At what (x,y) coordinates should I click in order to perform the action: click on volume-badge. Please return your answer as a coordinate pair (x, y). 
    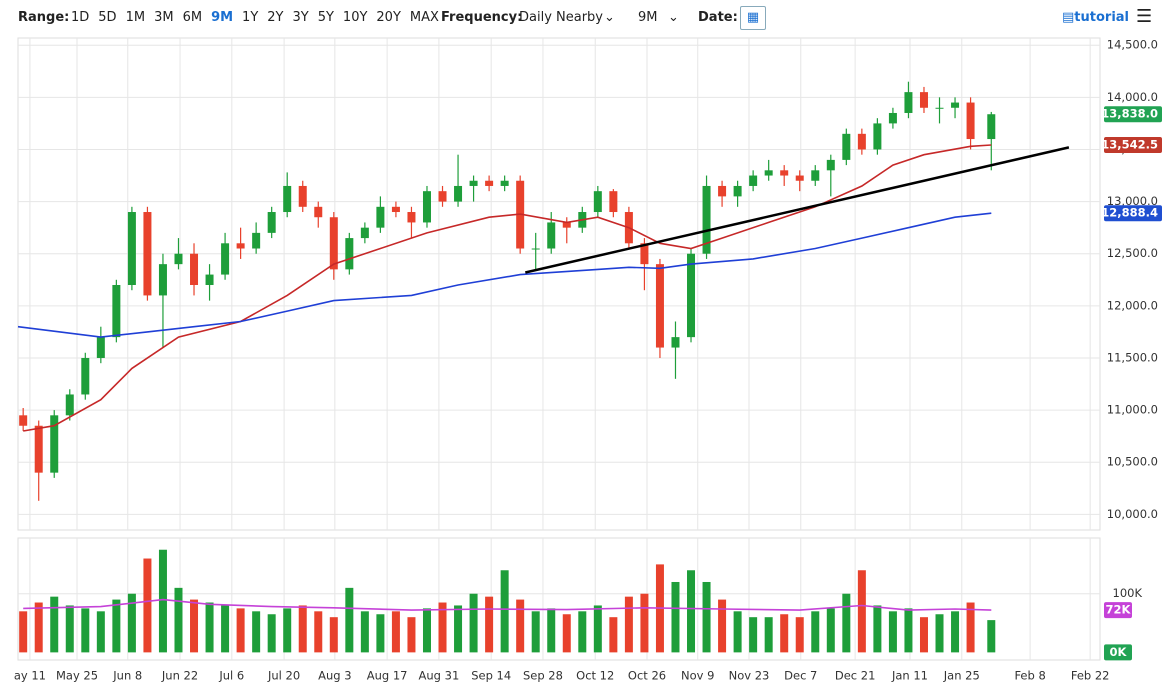
    Looking at the image, I should click on (1118, 652).